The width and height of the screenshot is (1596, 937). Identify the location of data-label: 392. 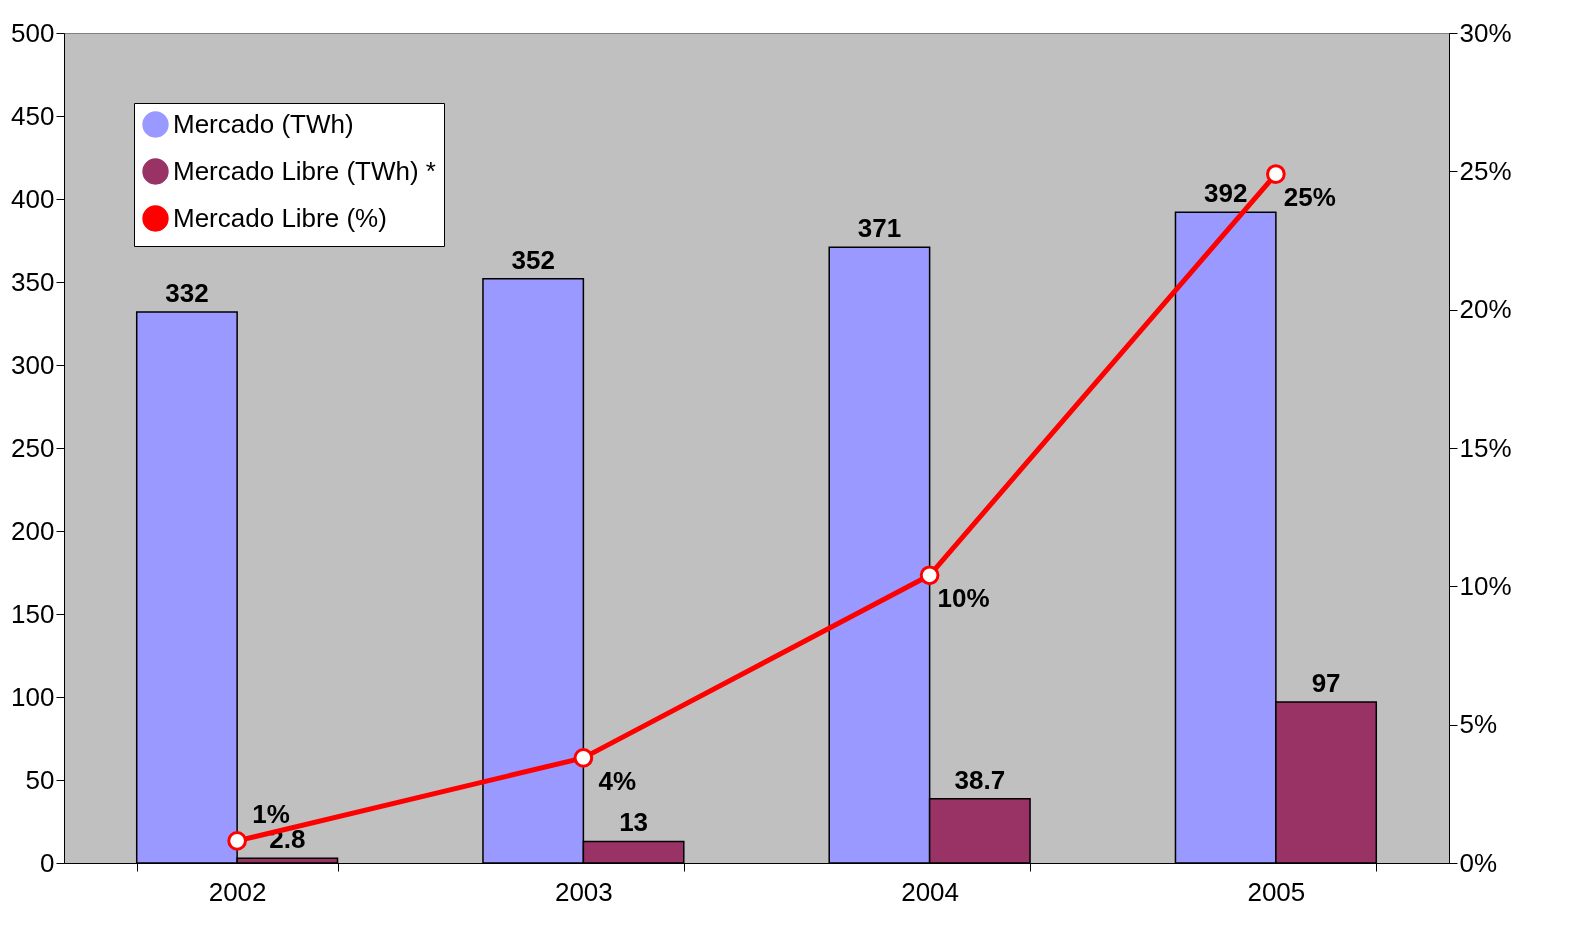
(1225, 193).